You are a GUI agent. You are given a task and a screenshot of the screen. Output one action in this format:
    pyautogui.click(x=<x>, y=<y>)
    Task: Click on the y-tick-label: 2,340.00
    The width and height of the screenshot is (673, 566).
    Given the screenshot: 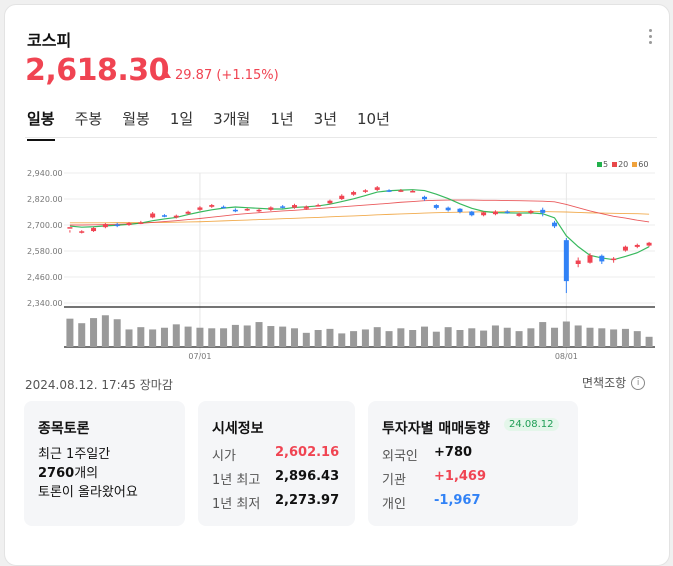 What is the action you would take?
    pyautogui.click(x=45, y=303)
    